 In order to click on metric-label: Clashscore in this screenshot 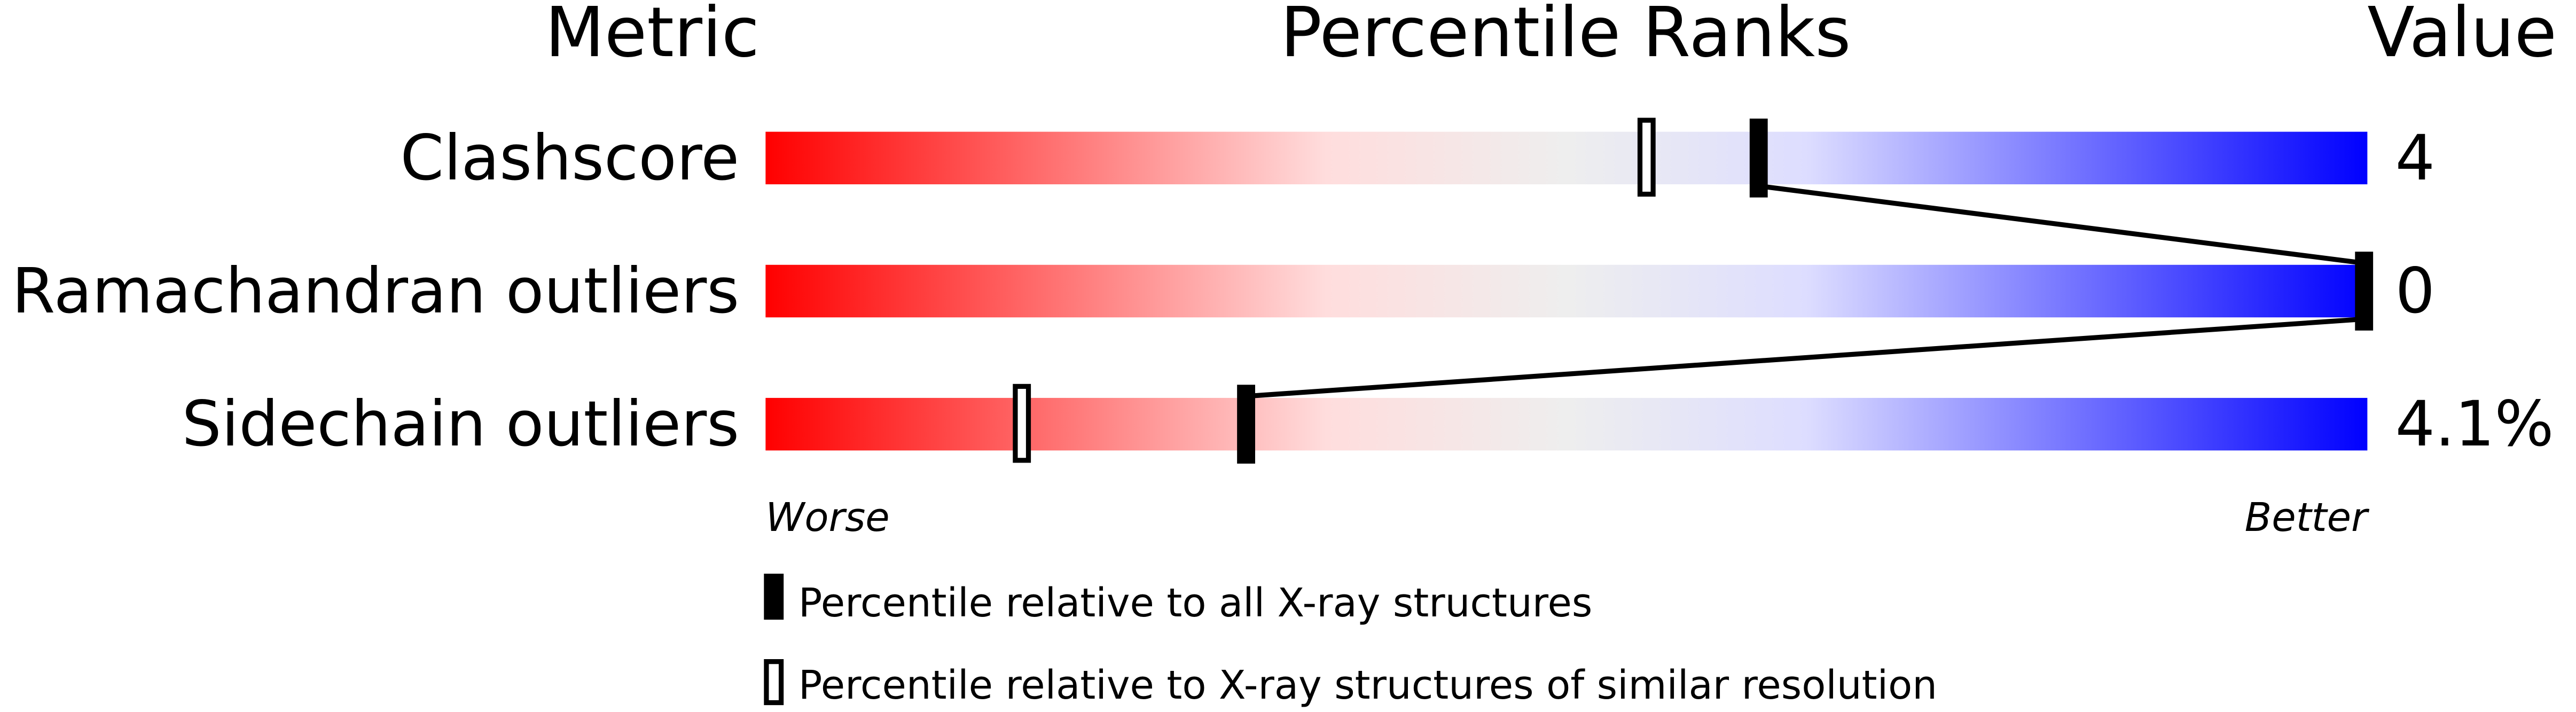, I will do `click(569, 158)`.